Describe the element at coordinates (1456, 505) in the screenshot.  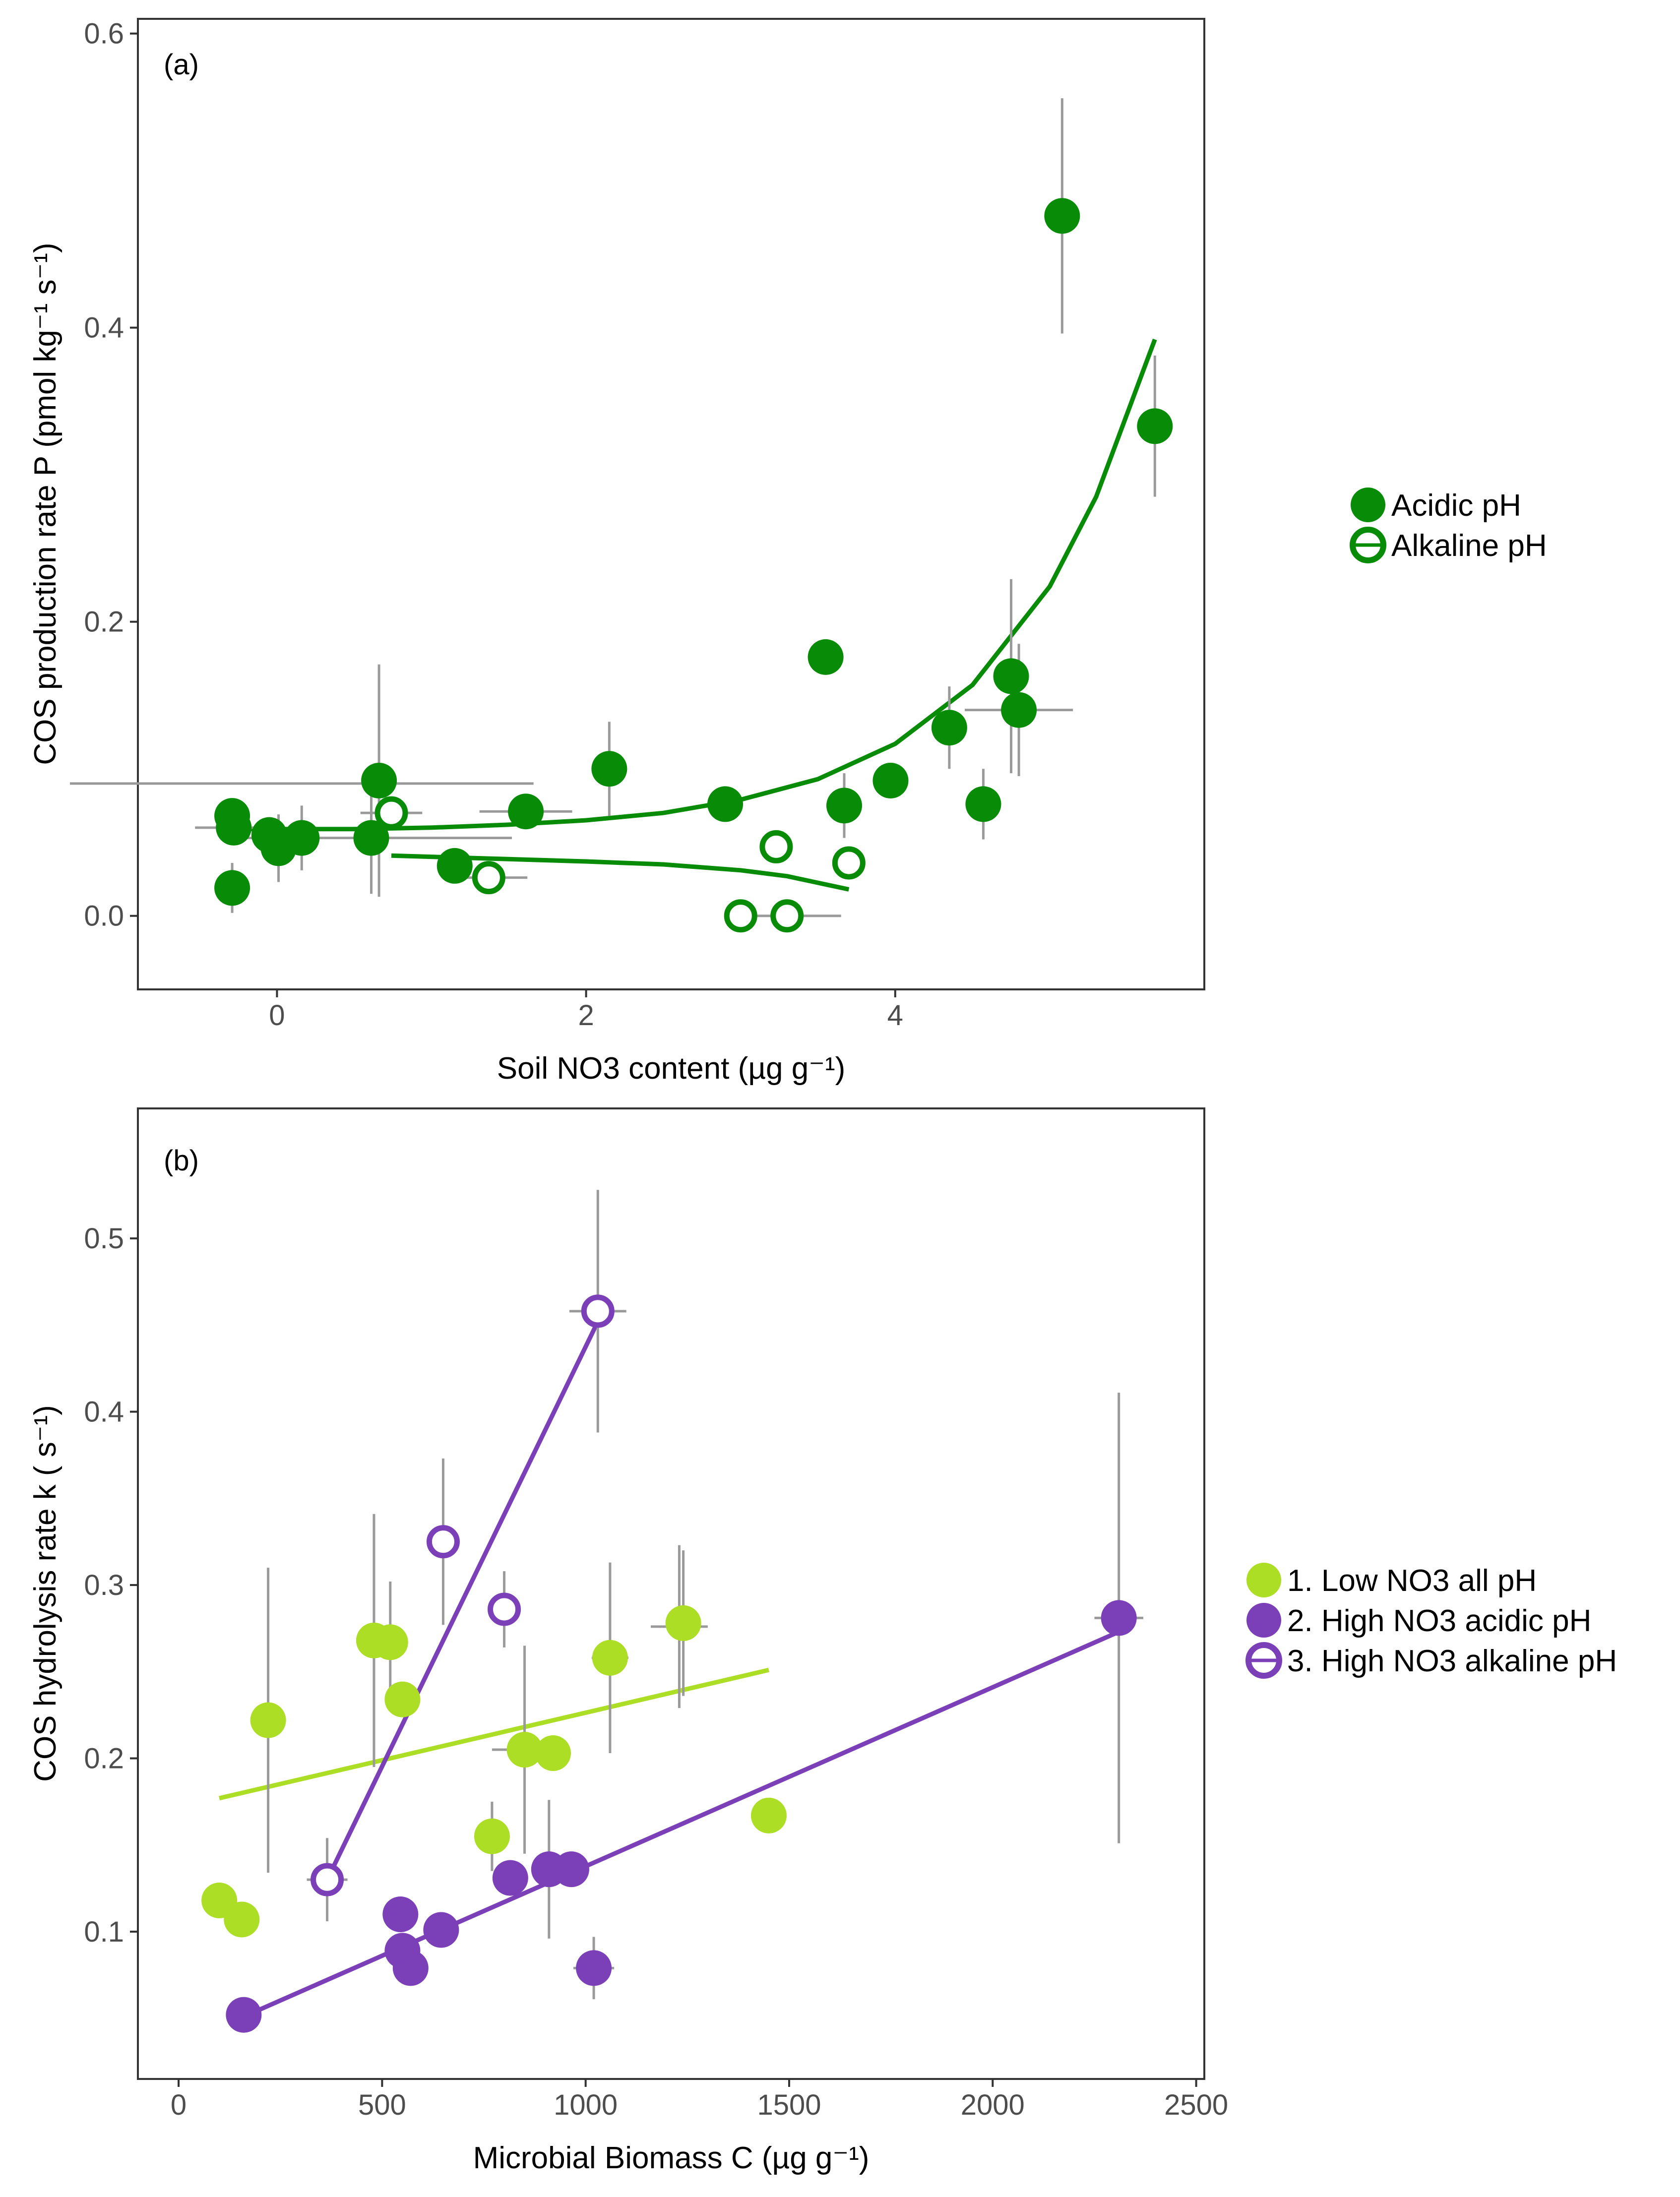
I see `legend-acidic-label: Acidic pH` at that location.